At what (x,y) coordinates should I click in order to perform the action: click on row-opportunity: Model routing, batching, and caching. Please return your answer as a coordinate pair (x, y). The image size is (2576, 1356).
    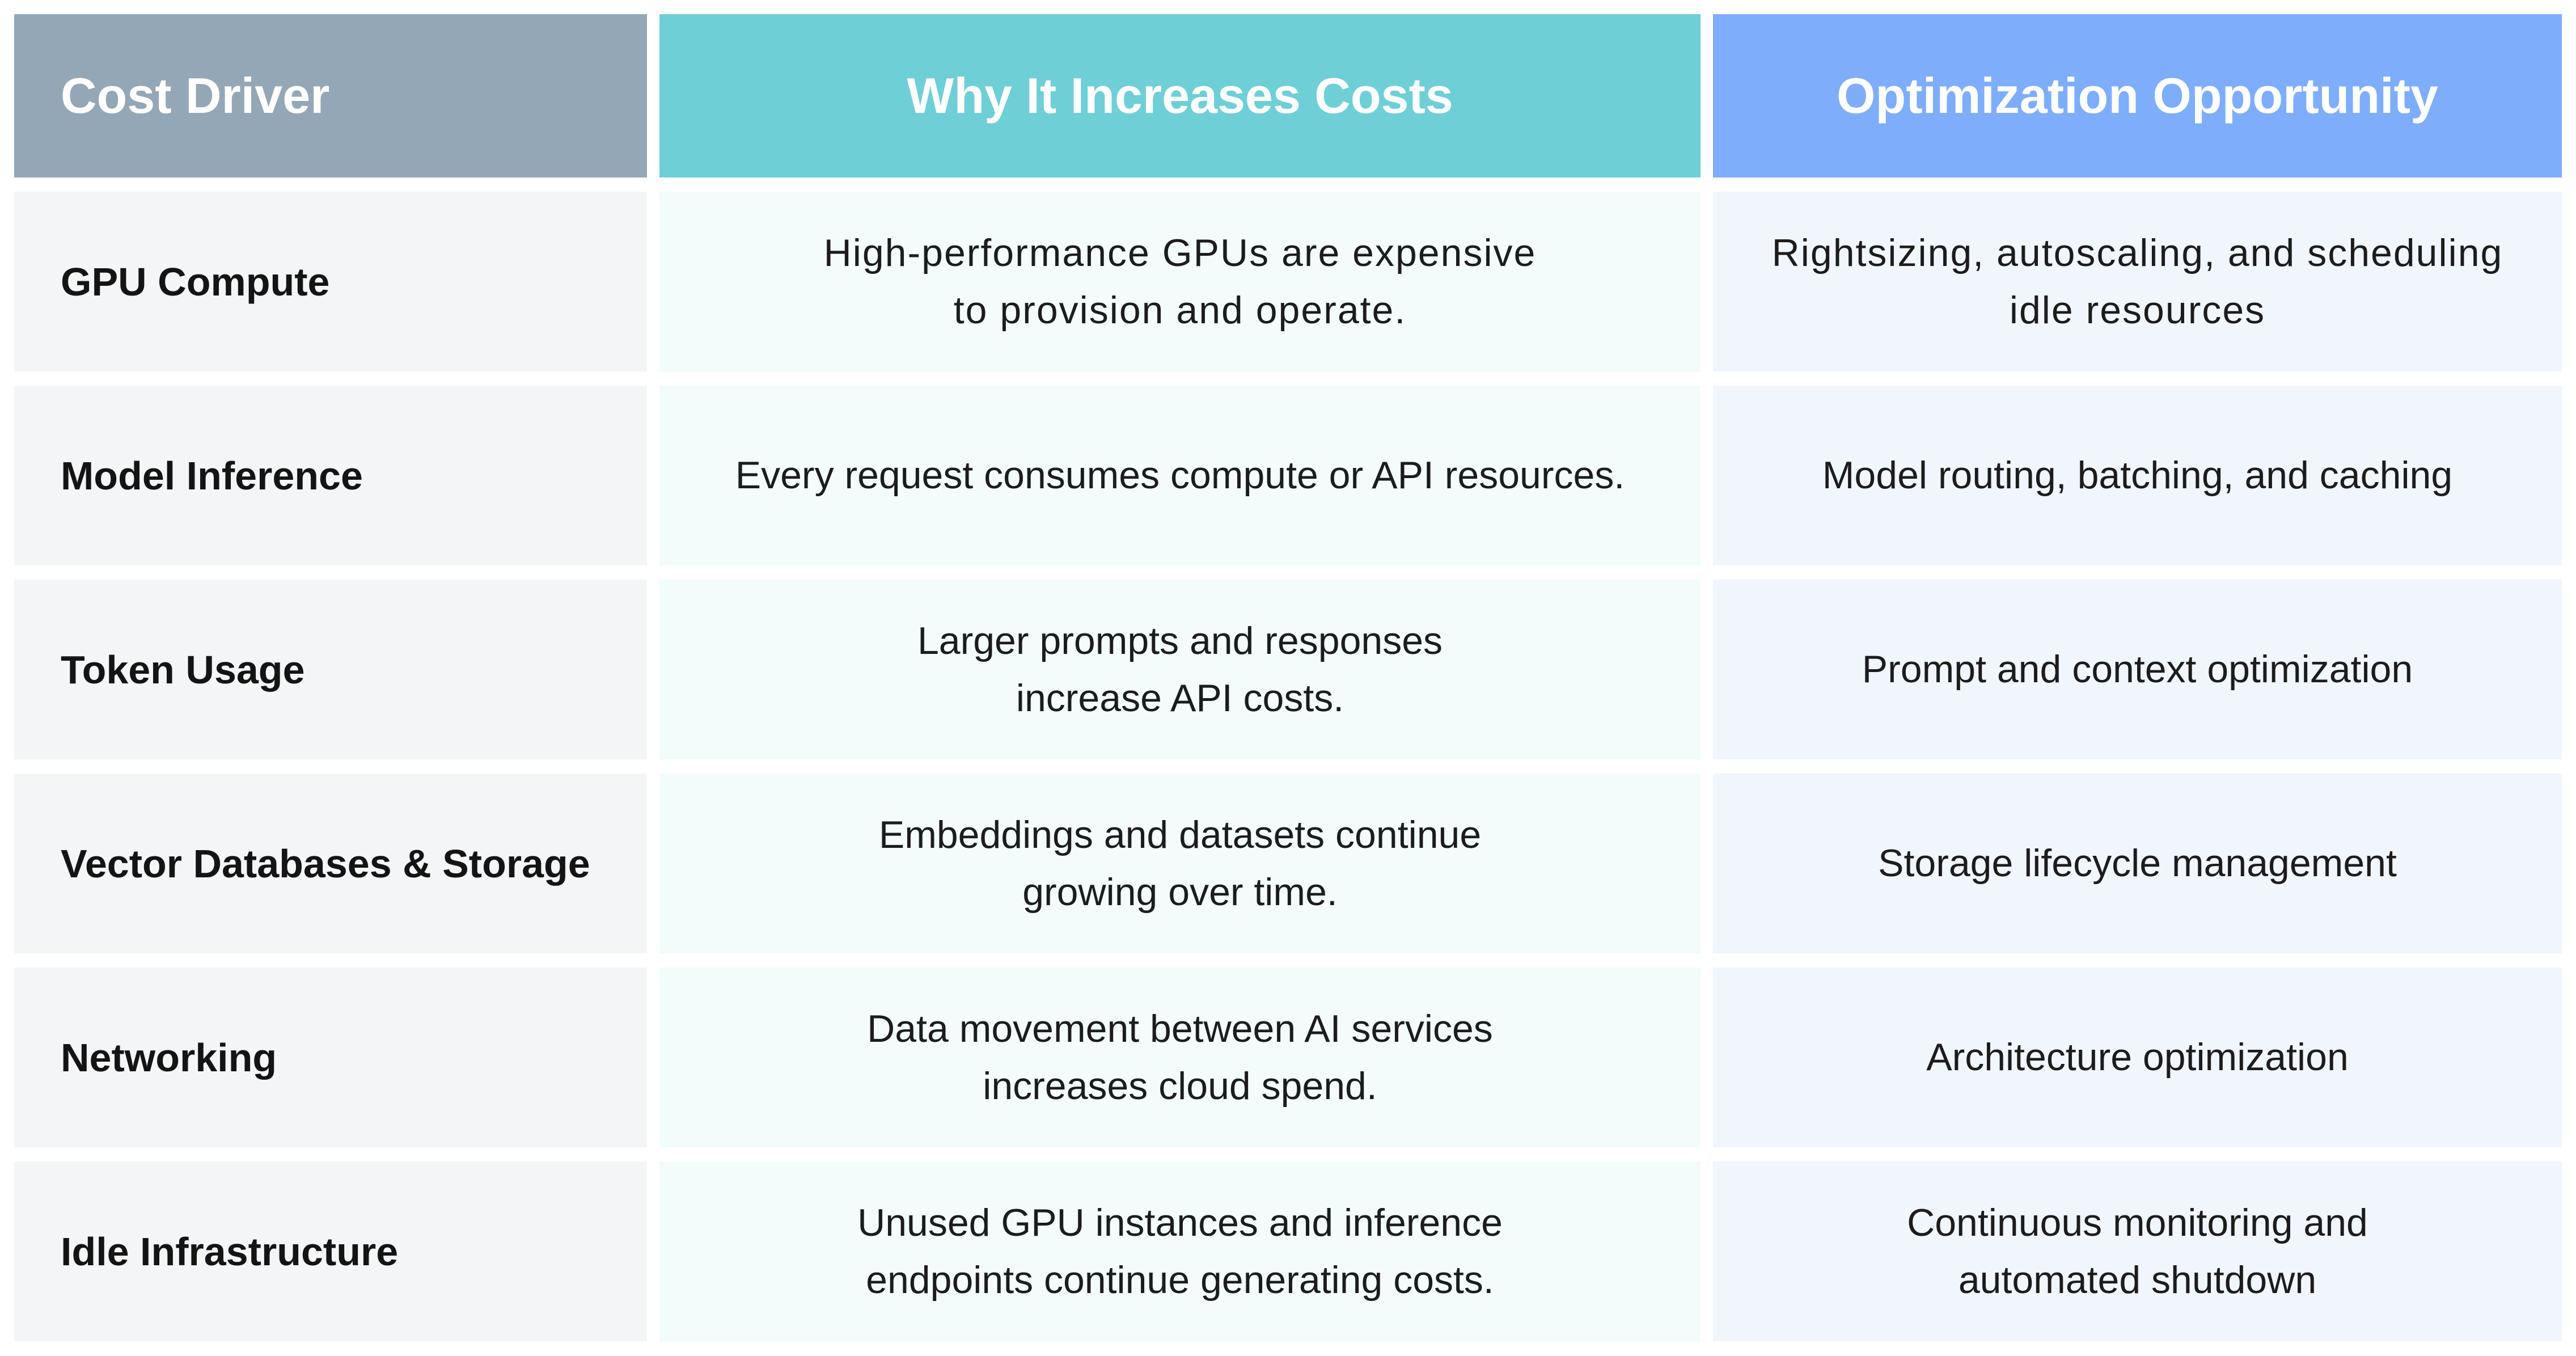
    Looking at the image, I should click on (2137, 475).